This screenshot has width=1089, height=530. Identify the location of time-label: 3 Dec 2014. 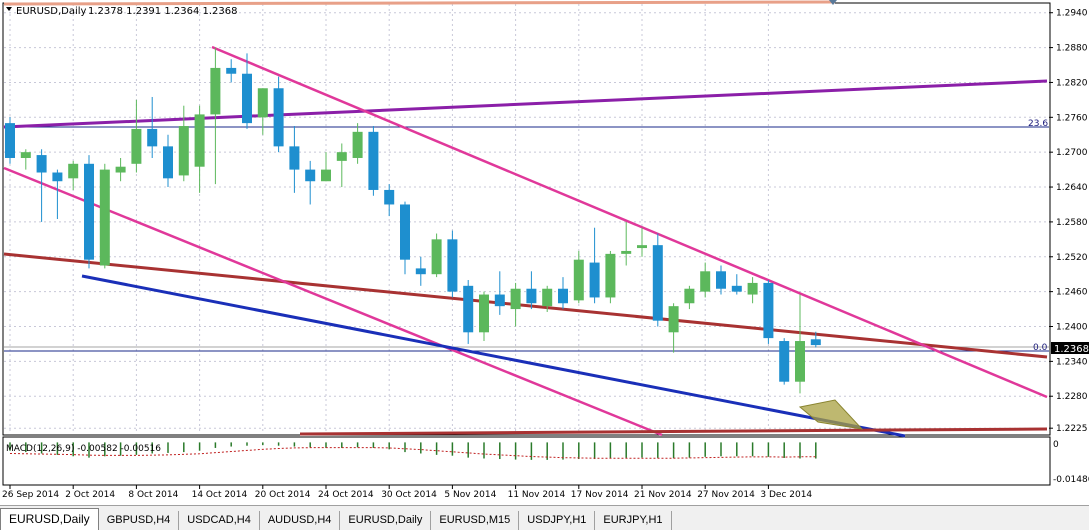
(786, 495).